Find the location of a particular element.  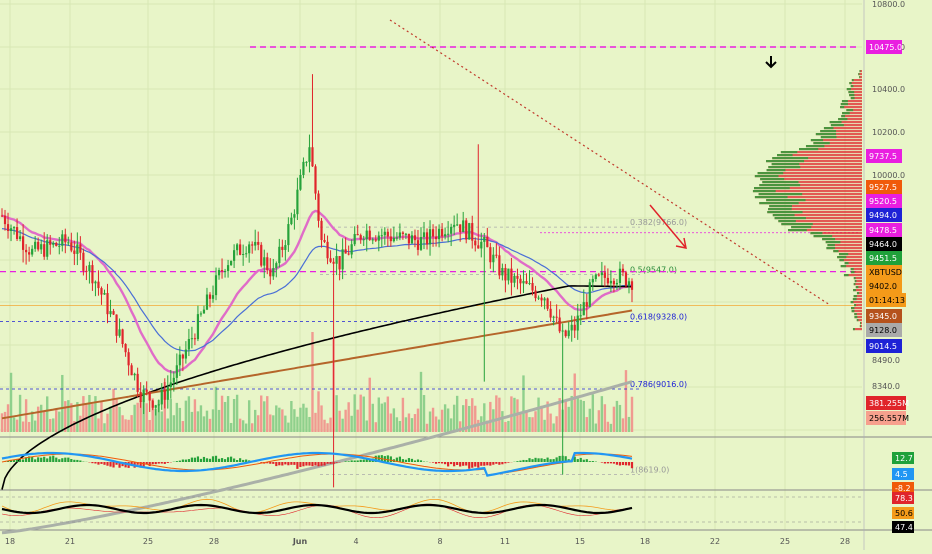

price-tick-label: 10400.0 is located at coordinates (888, 89).